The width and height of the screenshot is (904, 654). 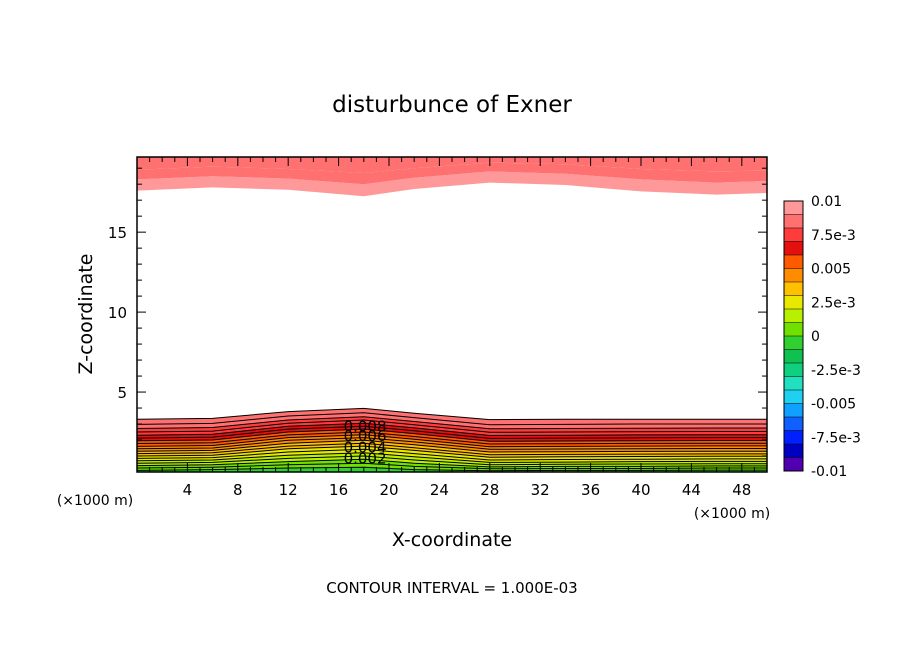 I want to click on contour-label: 0.002, so click(x=365, y=459).